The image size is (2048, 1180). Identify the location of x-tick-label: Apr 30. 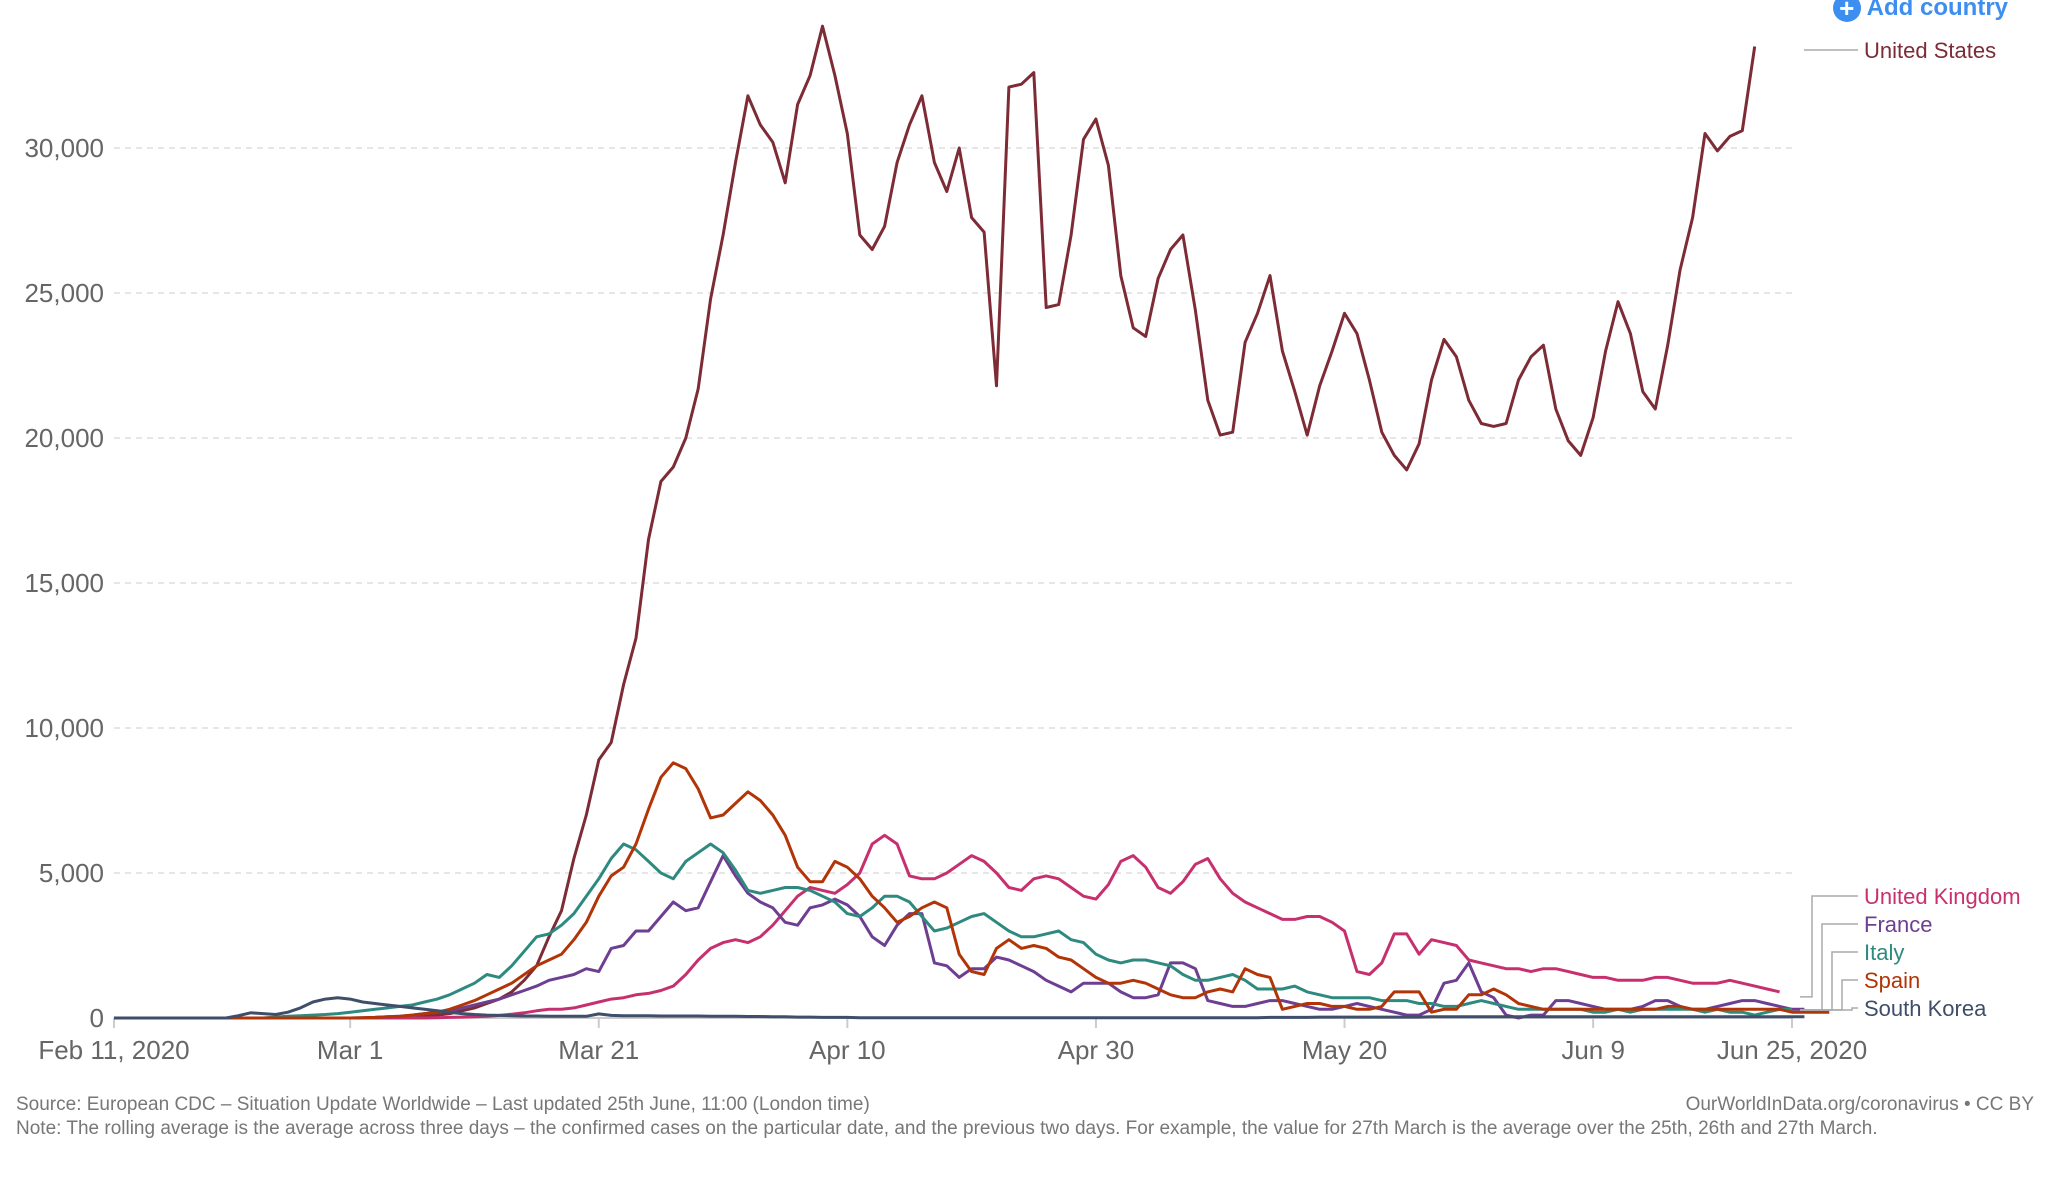
(1096, 1050).